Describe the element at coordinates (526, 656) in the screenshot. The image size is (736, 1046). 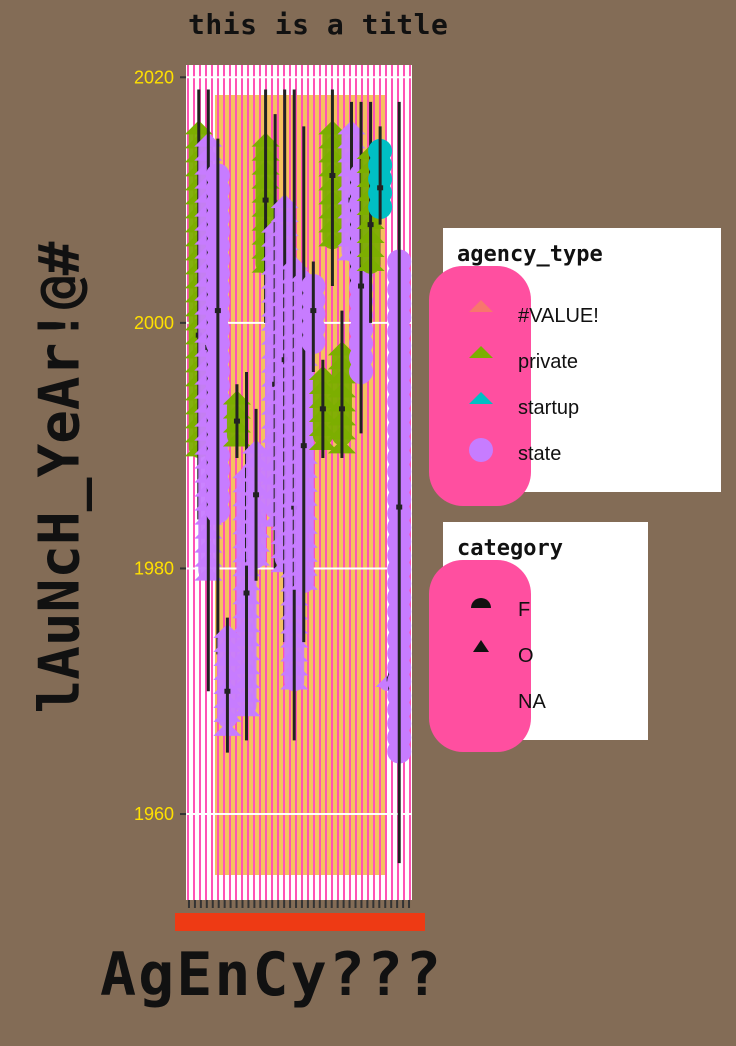
I see `legend-label-o: O` at that location.